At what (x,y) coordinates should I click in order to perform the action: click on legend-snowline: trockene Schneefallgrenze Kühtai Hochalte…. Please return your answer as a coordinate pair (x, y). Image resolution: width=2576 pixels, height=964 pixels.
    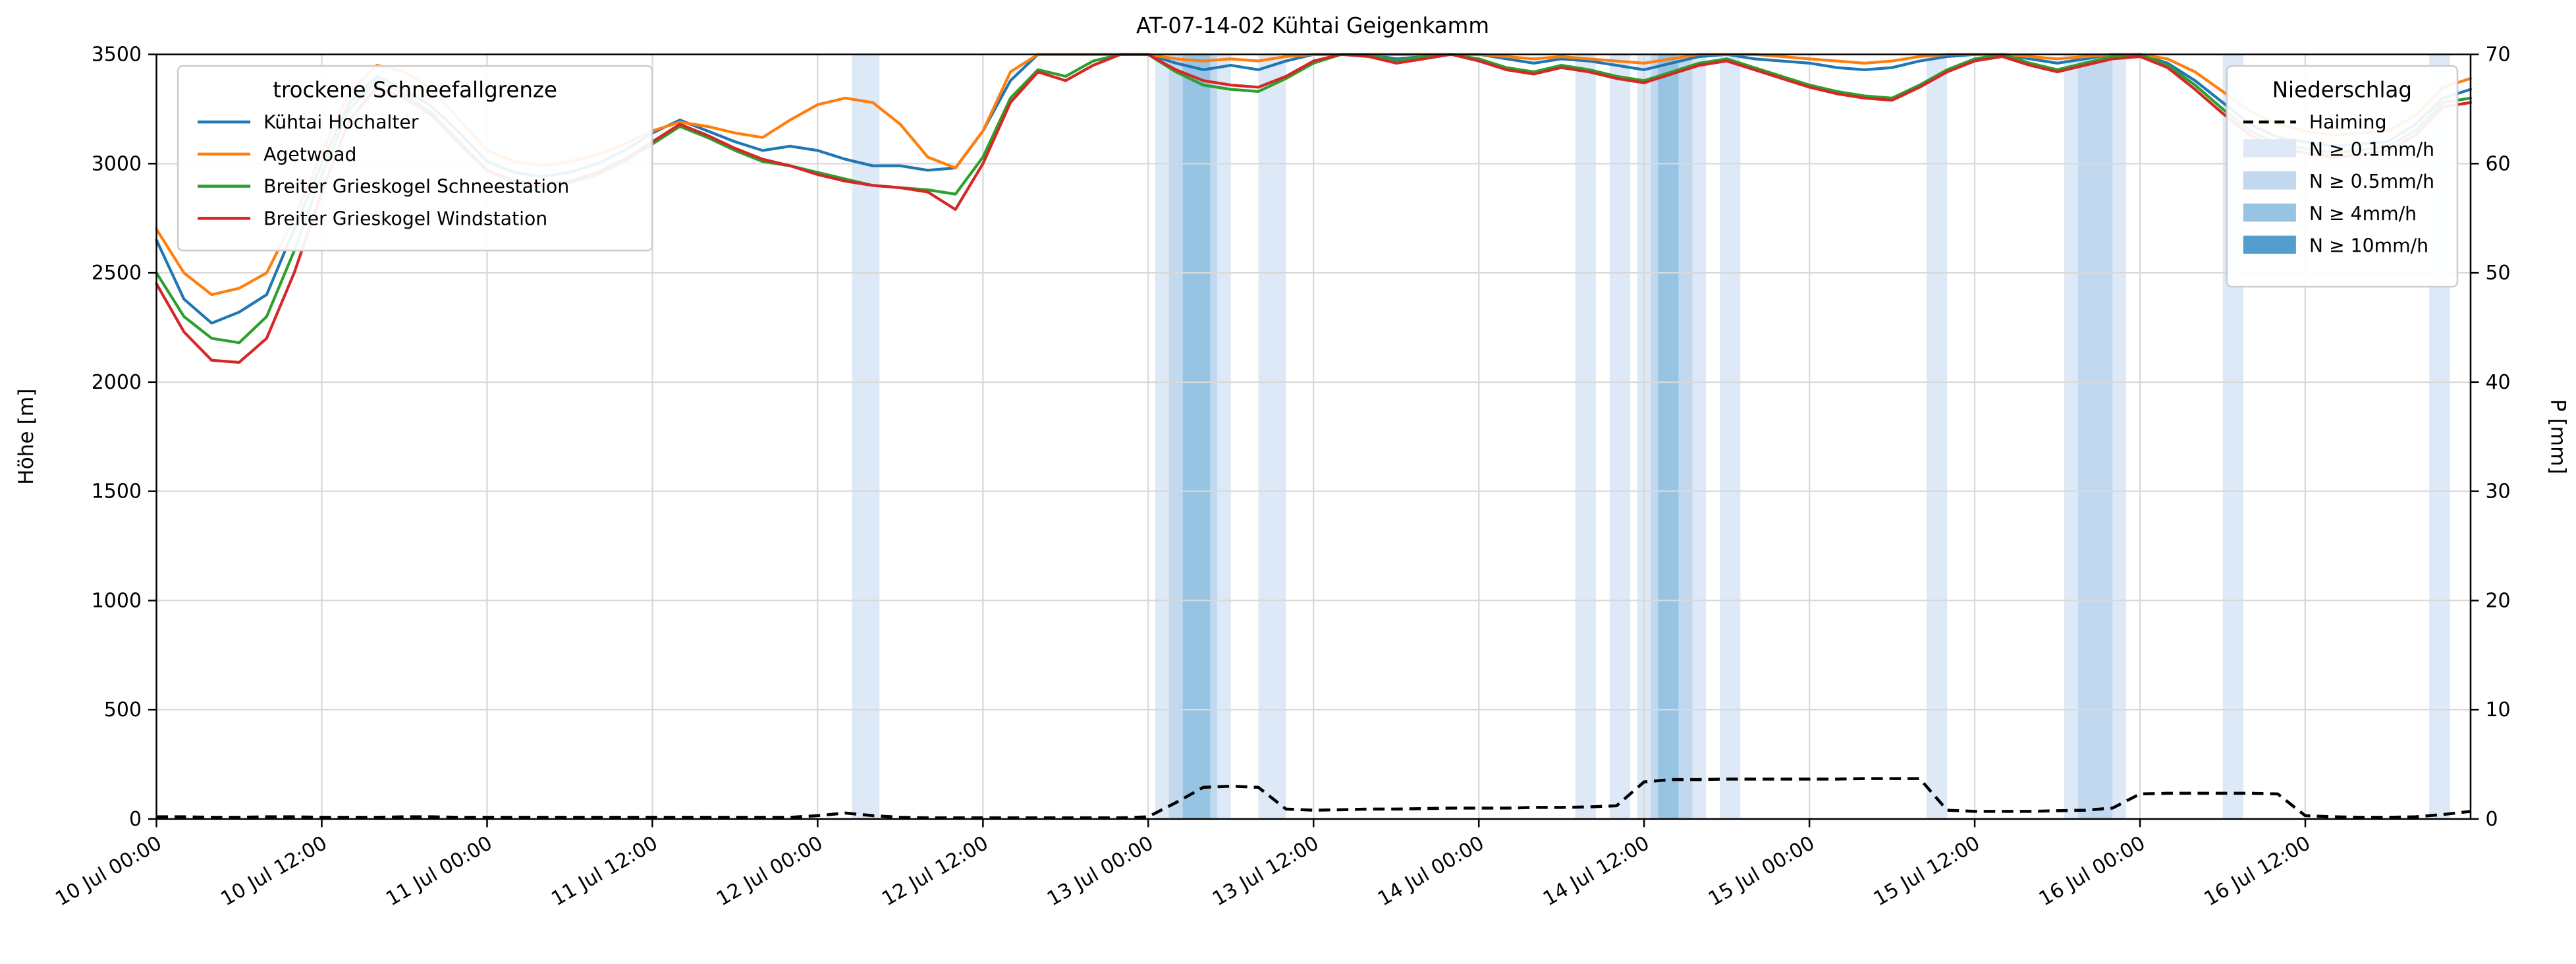
    Looking at the image, I should click on (415, 158).